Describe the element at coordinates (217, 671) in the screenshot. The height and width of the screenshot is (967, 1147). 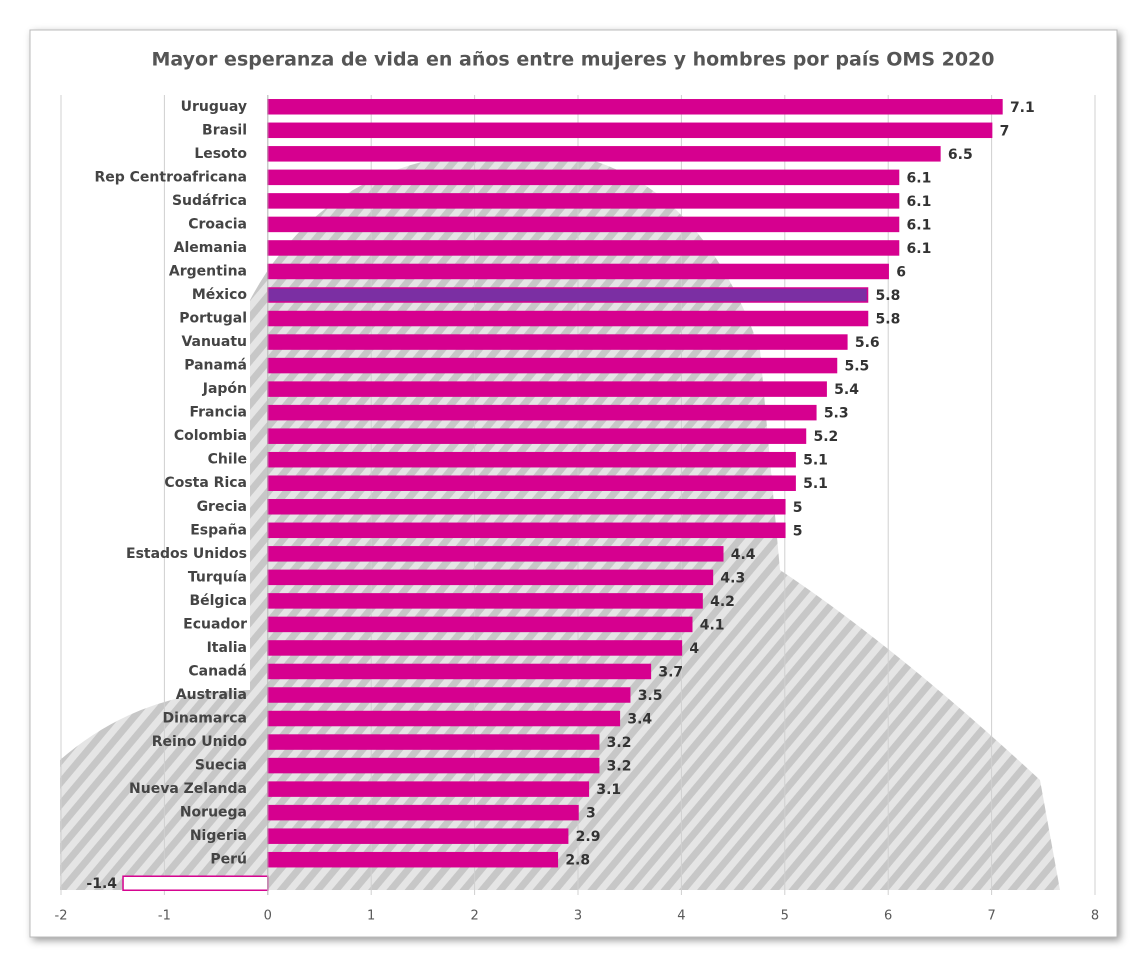
I see `y-tick-label: Canadá` at that location.